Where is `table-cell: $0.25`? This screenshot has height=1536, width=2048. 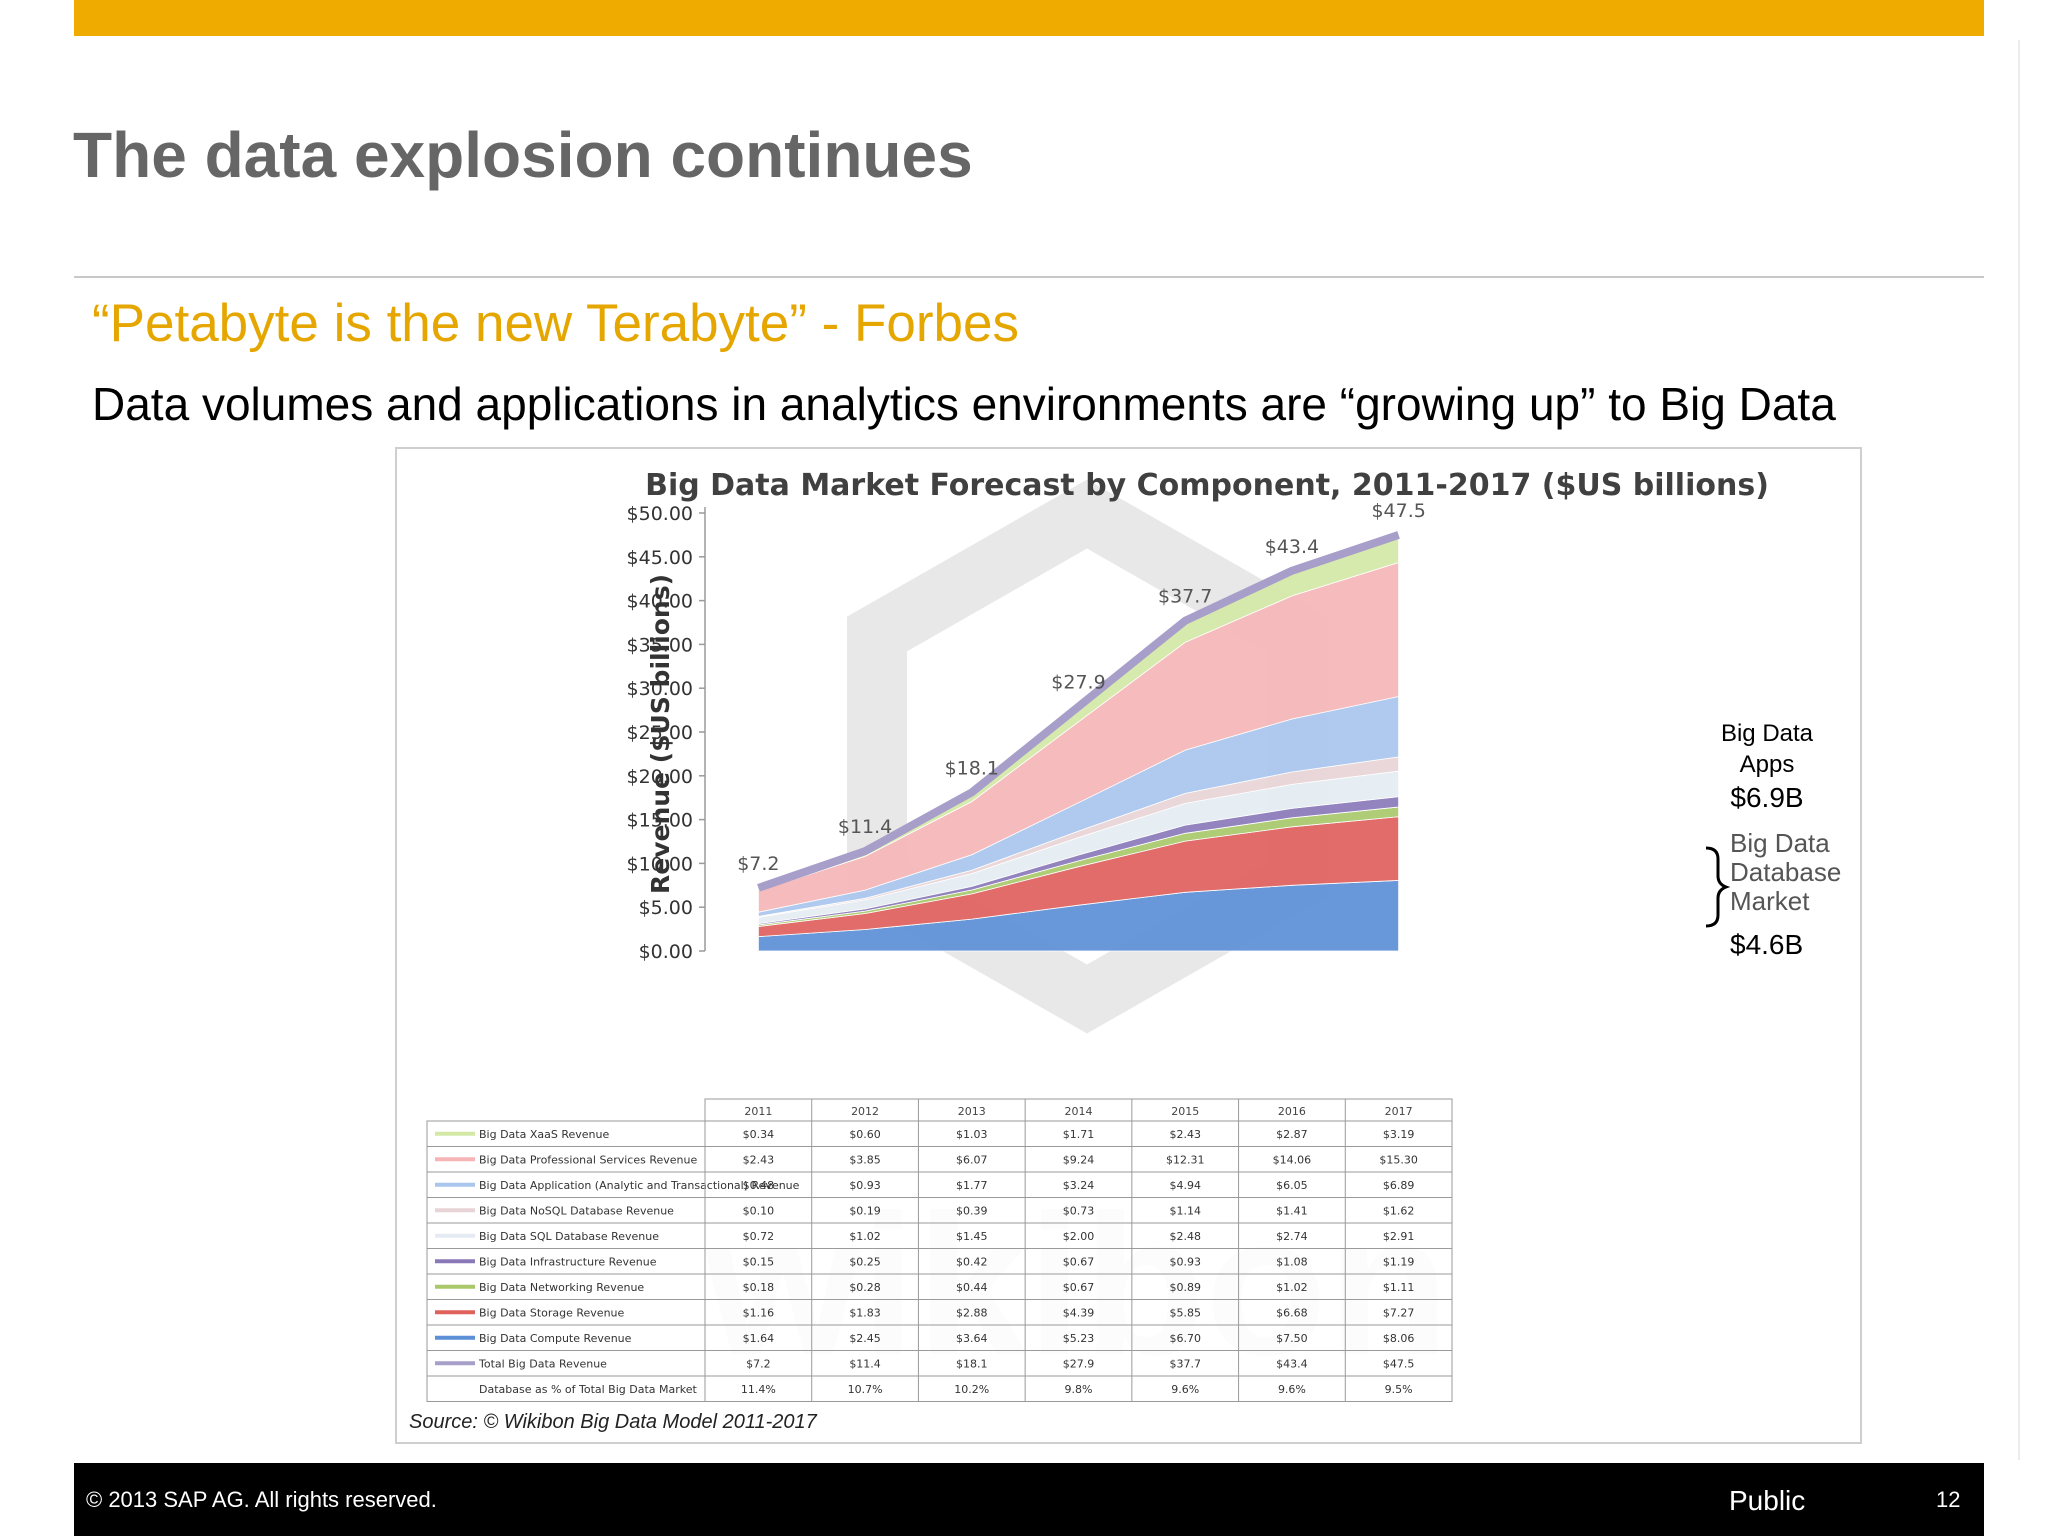
table-cell: $0.25 is located at coordinates (865, 1262).